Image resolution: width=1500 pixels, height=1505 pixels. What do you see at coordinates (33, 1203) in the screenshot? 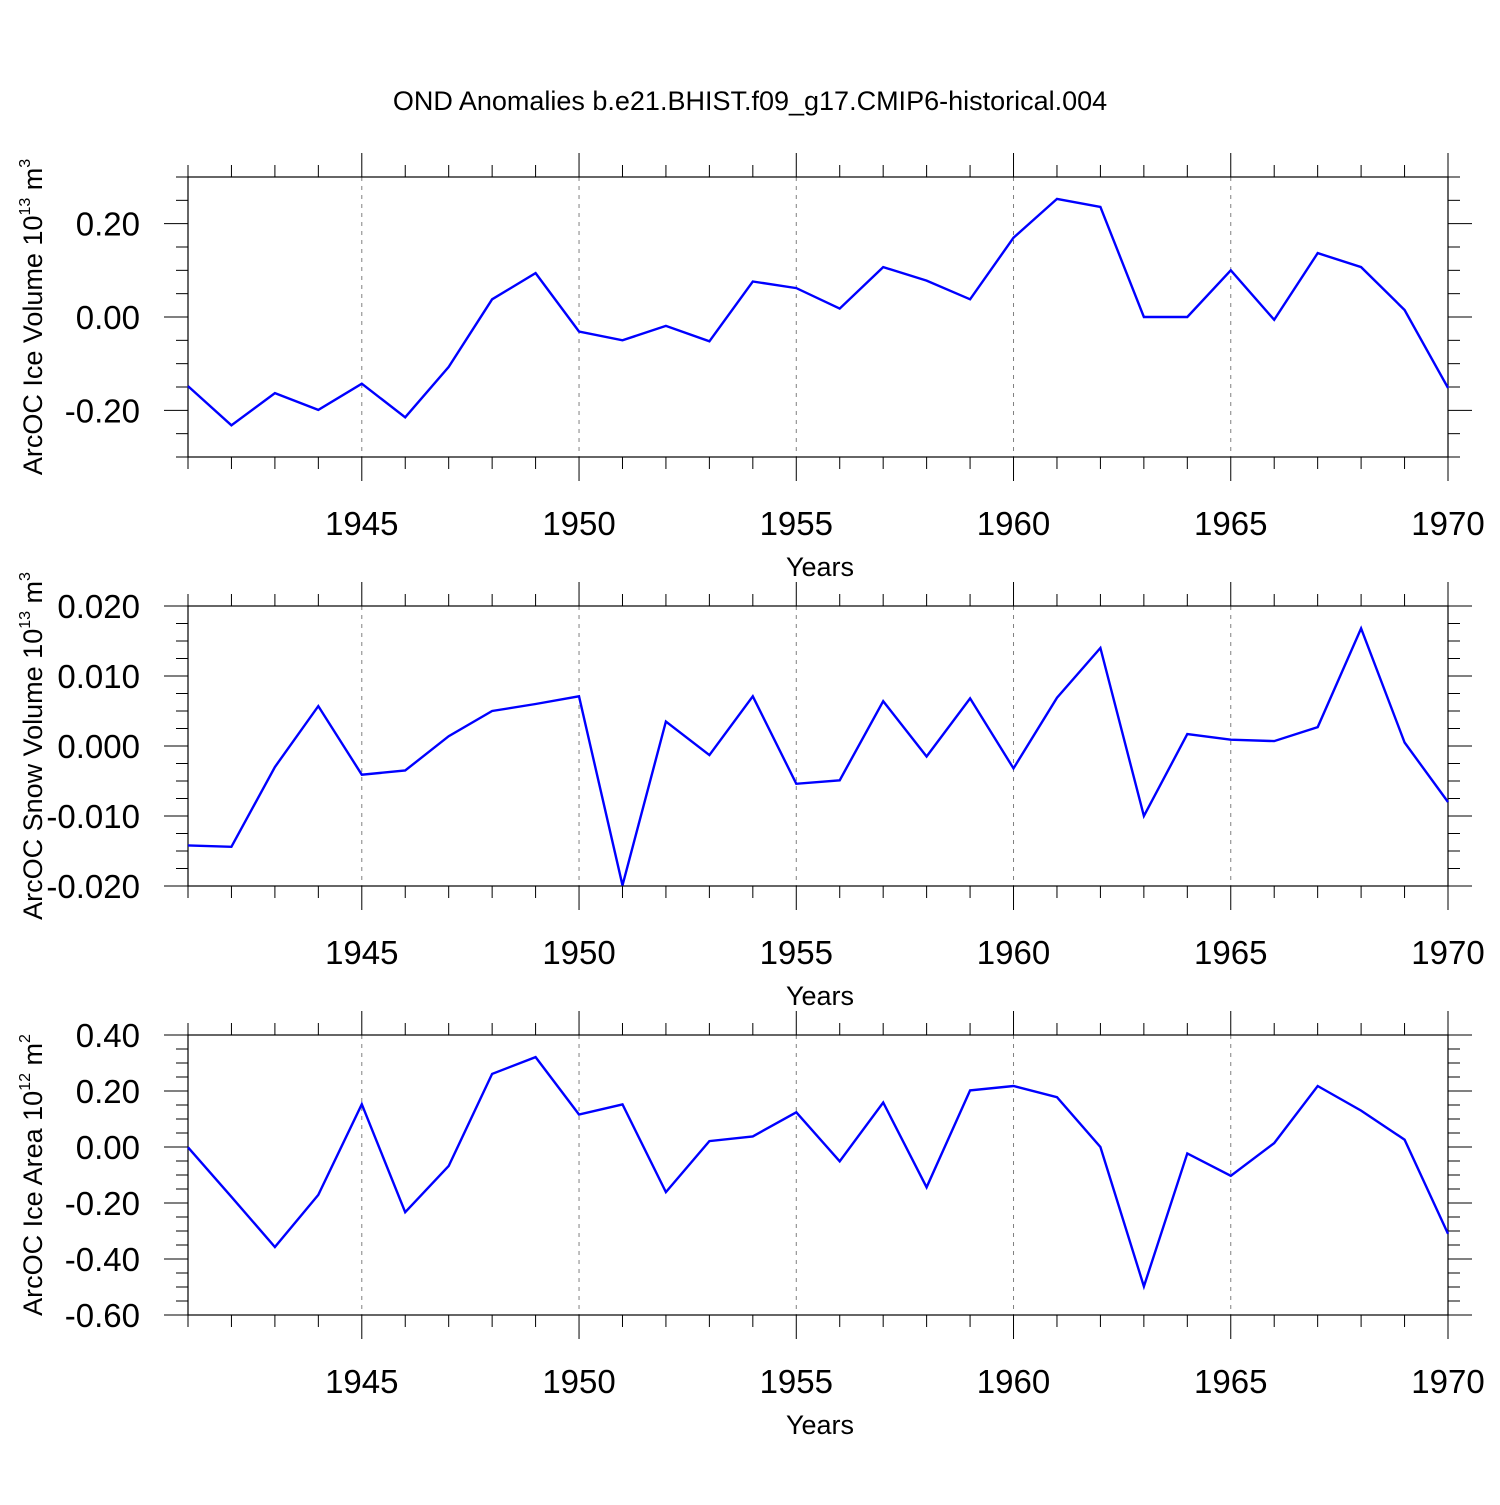
I see `y-axis-label-text: ArcOC Ice Area 10` at bounding box center [33, 1203].